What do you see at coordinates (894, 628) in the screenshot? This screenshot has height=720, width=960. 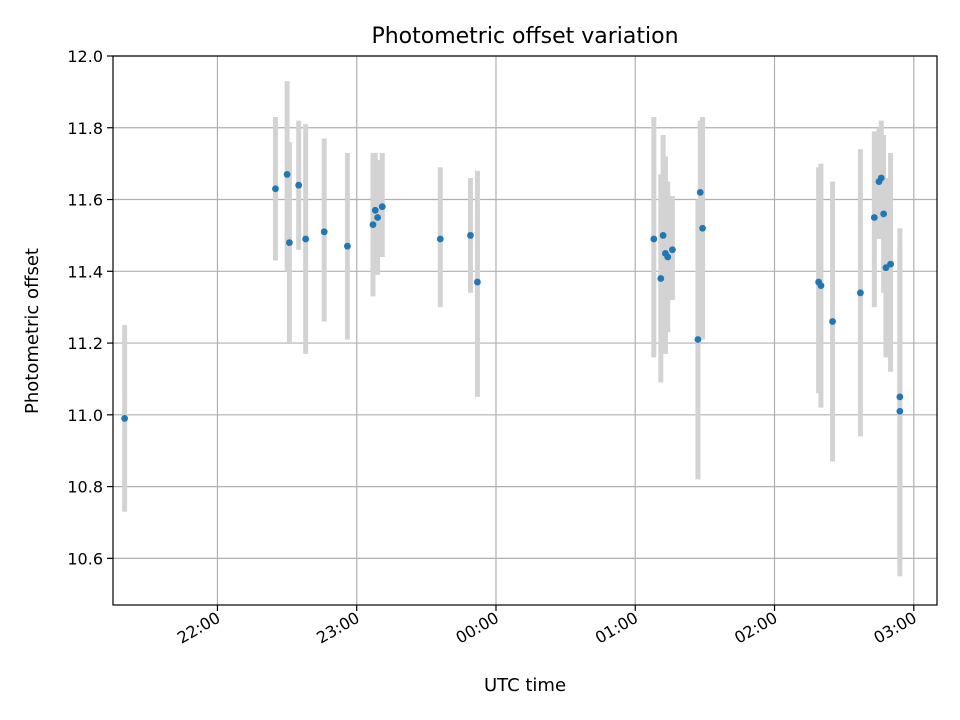 I see `x-tick-label: 03:00` at bounding box center [894, 628].